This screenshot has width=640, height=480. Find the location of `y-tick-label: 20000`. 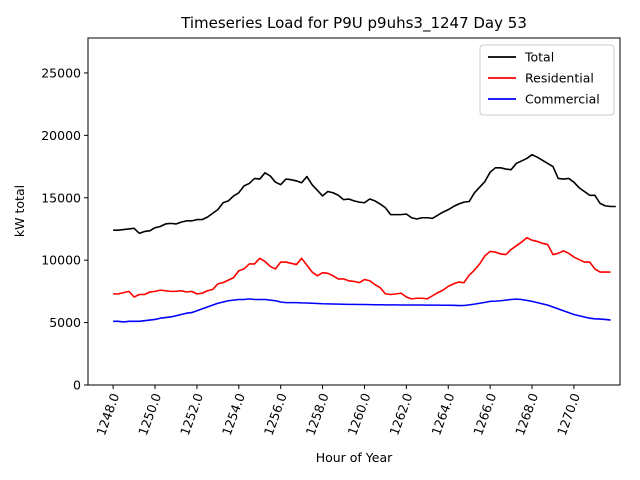

y-tick-label: 20000 is located at coordinates (61, 135).